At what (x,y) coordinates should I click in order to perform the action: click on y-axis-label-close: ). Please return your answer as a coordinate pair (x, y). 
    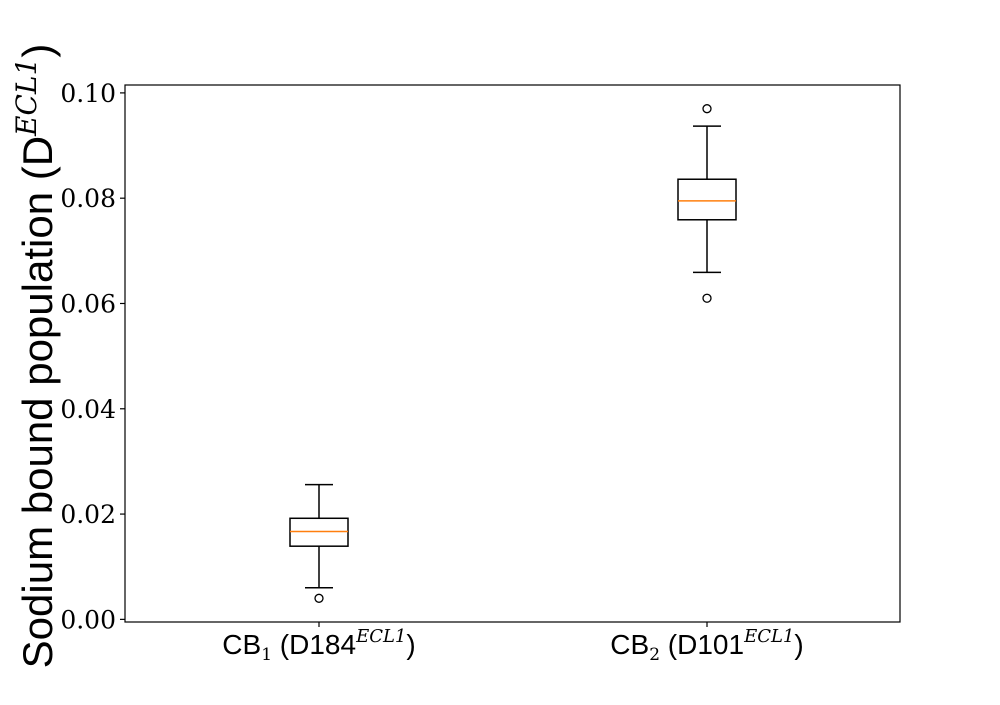
    Looking at the image, I should click on (37, 51).